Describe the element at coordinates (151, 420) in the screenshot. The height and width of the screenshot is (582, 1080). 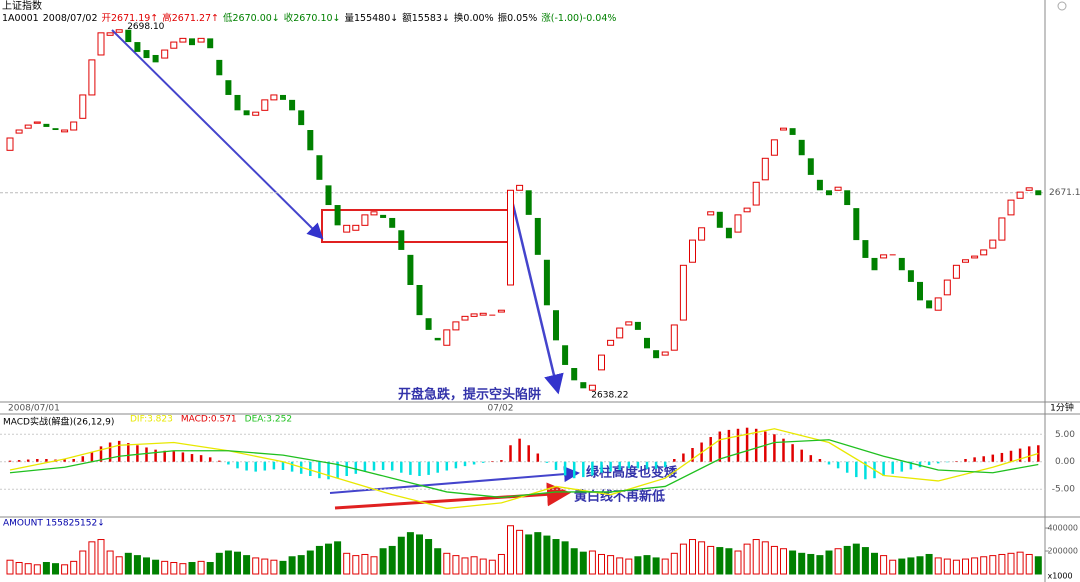
I see `legend-item: DIF:3.823` at that location.